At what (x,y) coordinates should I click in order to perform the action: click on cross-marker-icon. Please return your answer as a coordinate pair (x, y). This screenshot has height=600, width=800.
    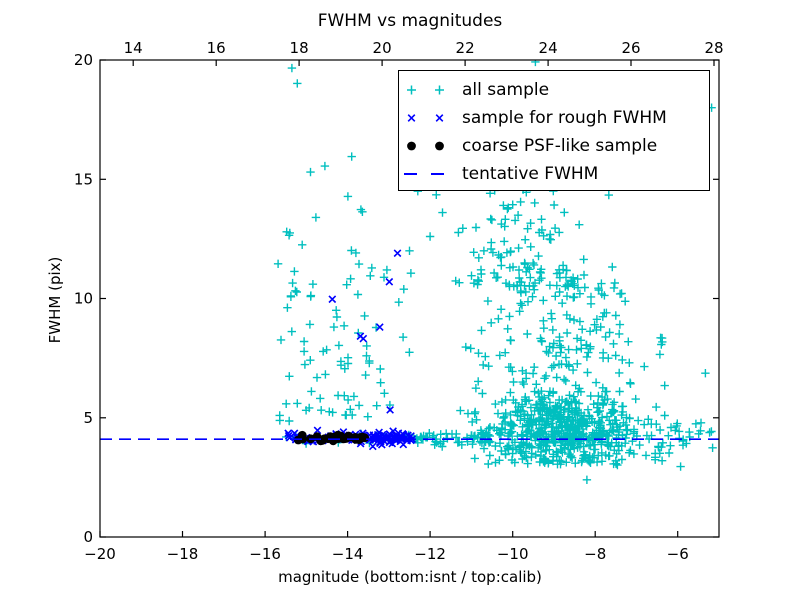
    Looking at the image, I should click on (425, 118).